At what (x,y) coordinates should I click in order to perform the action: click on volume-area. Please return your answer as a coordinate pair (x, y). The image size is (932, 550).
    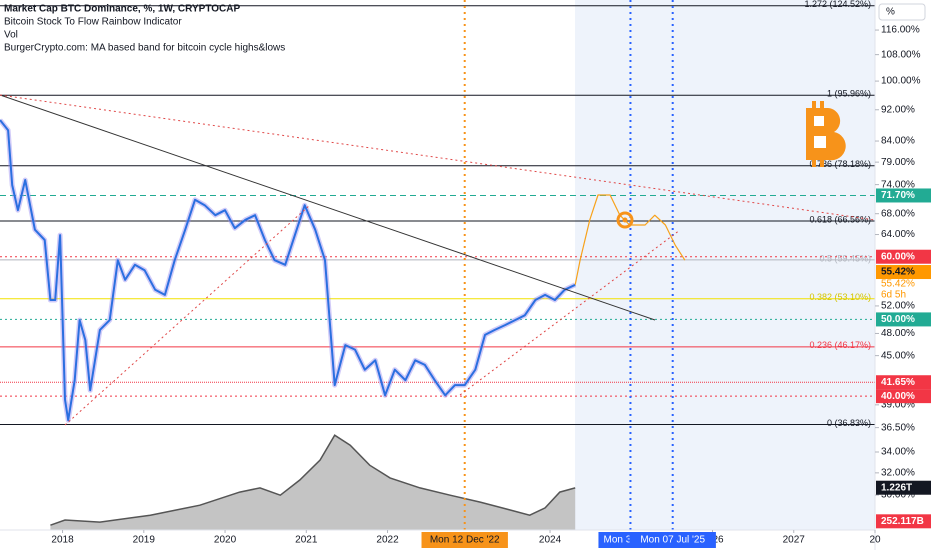
    Looking at the image, I should click on (313, 482).